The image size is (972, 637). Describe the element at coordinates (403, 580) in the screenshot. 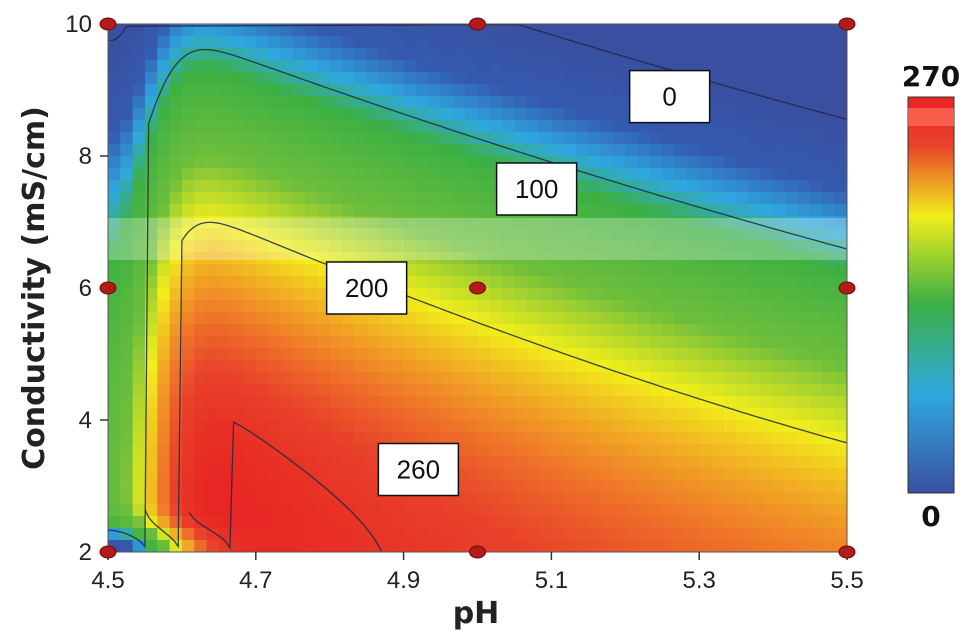

I see `x-tick-label: 4.9` at that location.